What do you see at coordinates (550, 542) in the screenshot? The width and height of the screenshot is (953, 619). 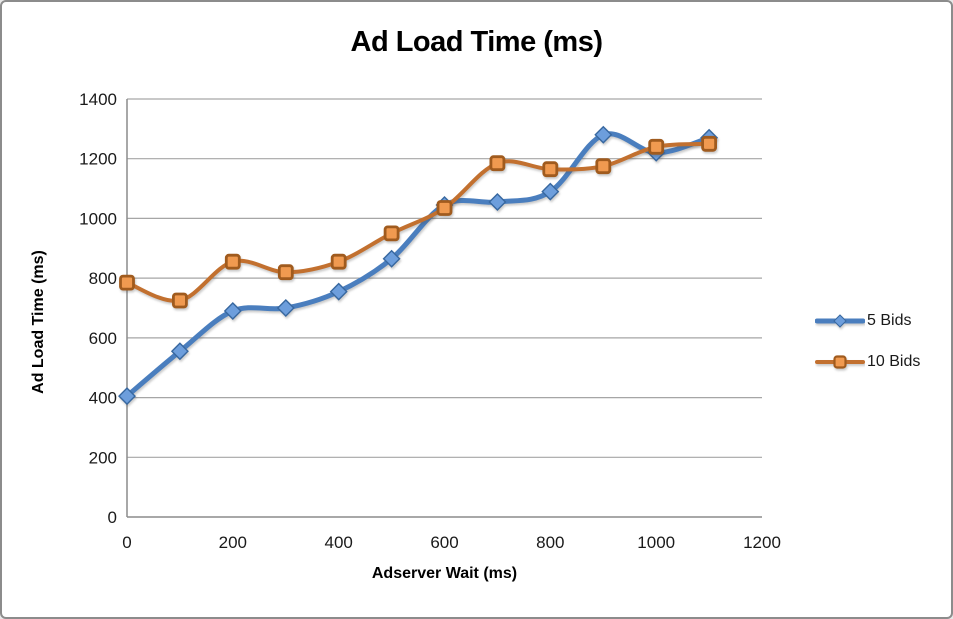 I see `x-tick-label-800: 800` at bounding box center [550, 542].